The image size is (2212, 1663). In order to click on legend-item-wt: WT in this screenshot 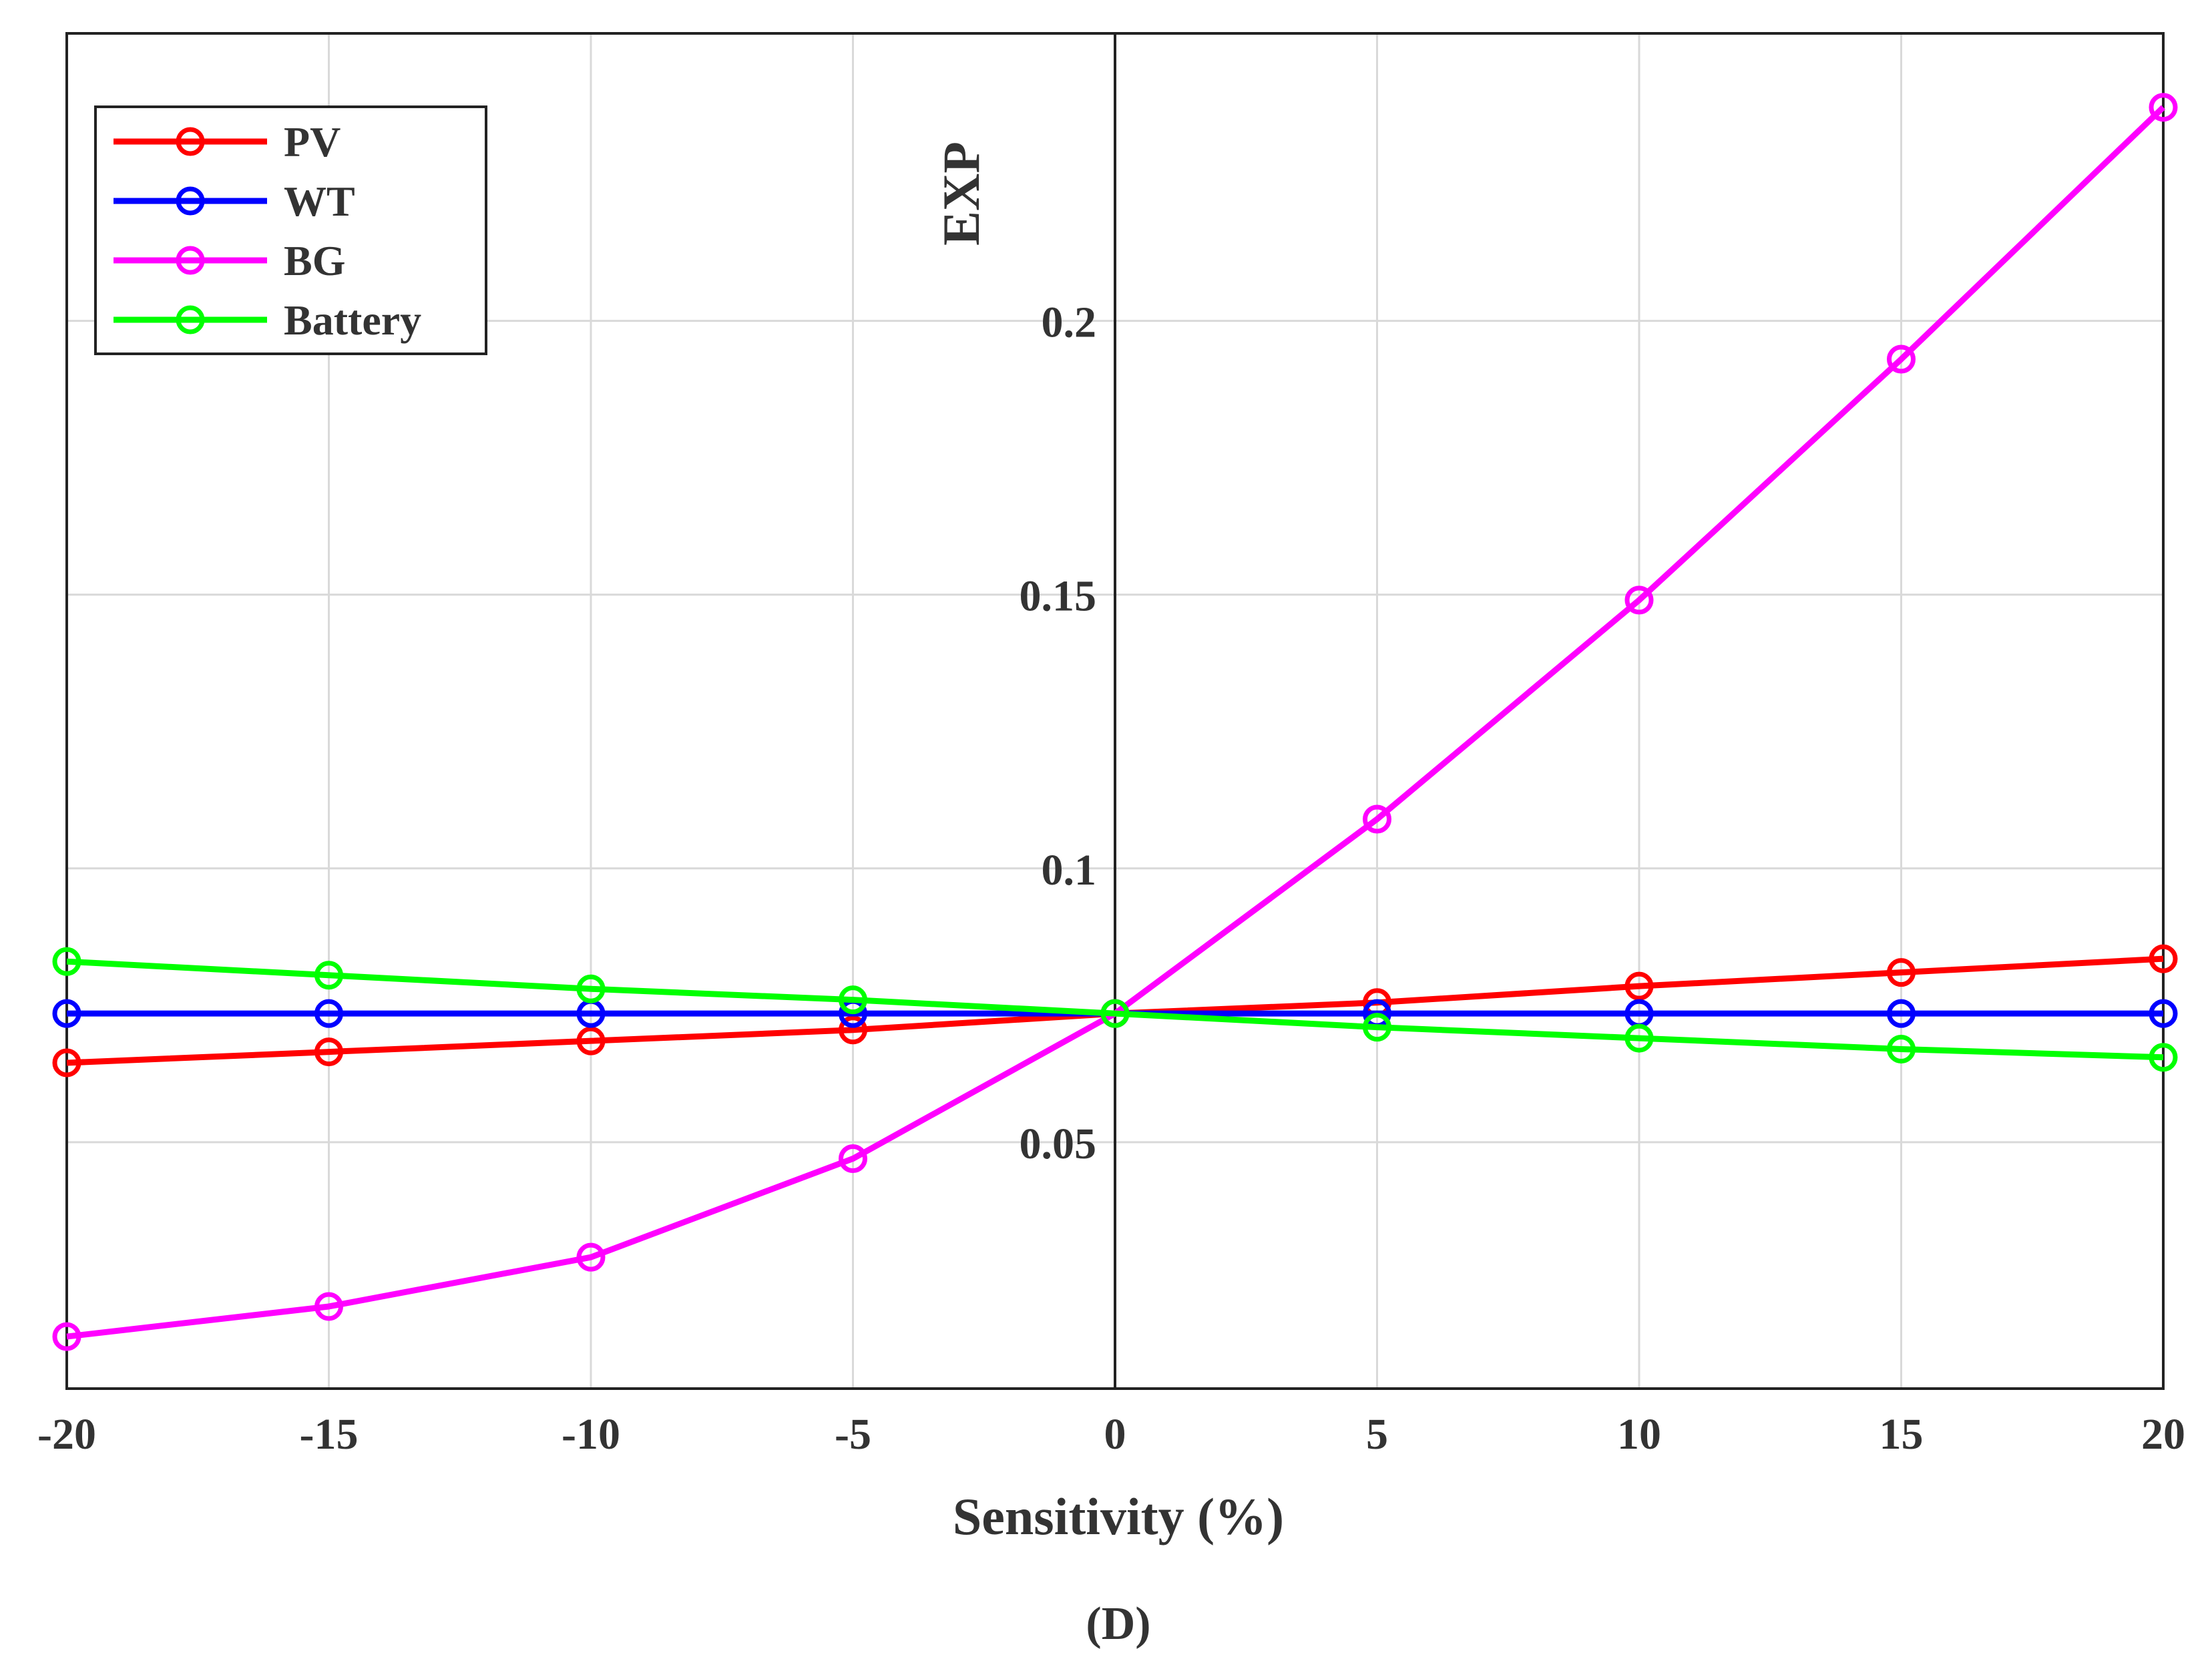, I will do `click(234, 201)`.